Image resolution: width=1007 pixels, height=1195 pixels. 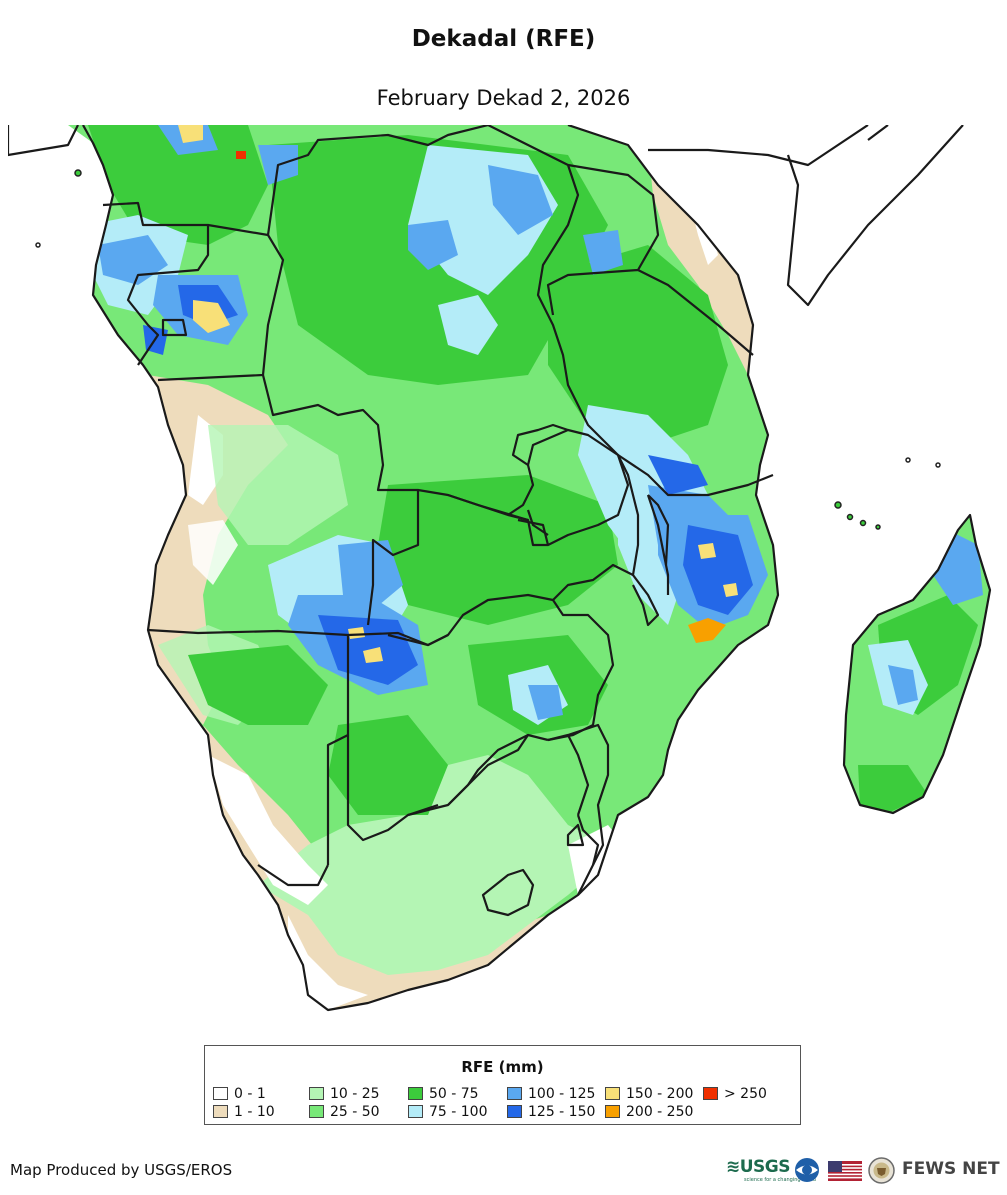 What do you see at coordinates (254, 1112) in the screenshot?
I see `legend-label: 1 - 10` at bounding box center [254, 1112].